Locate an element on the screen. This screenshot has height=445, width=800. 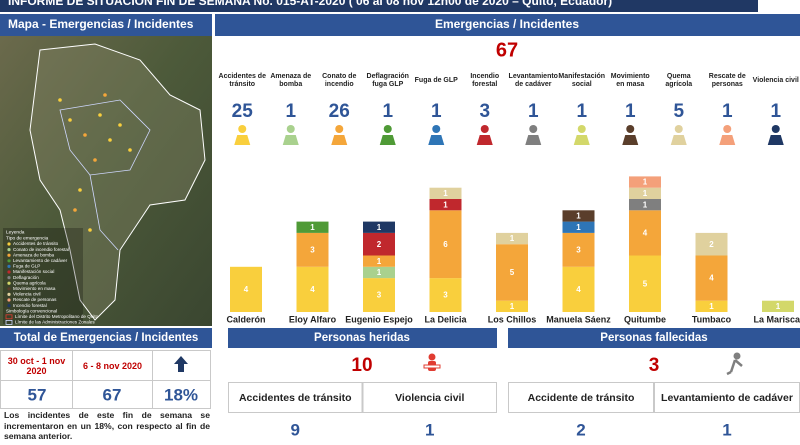
segment-label: 2 is located at coordinates (711, 244).